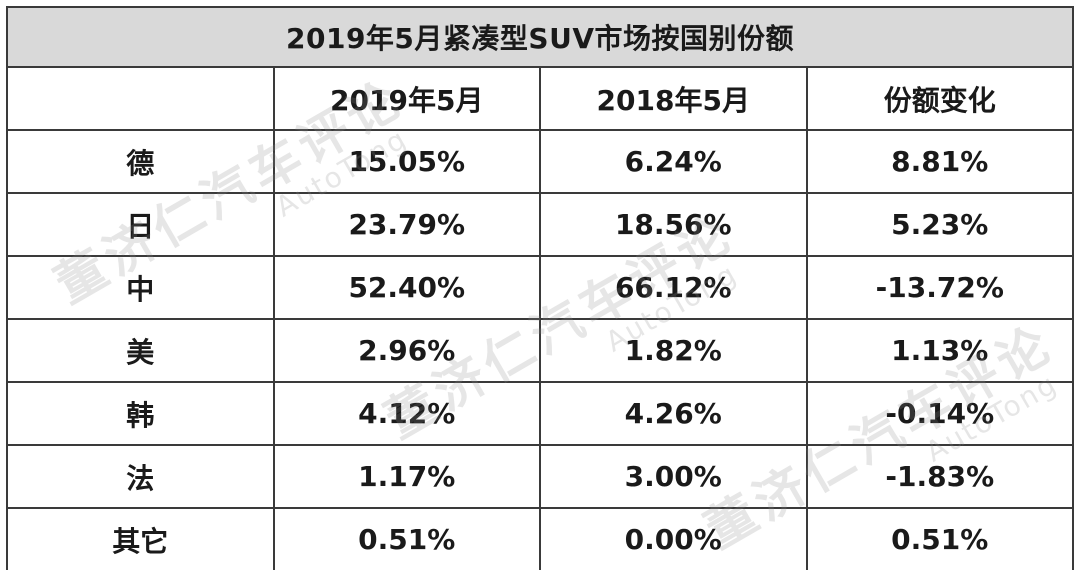  What do you see at coordinates (673, 476) in the screenshot?
I see `value-2018-may: 3.00%` at bounding box center [673, 476].